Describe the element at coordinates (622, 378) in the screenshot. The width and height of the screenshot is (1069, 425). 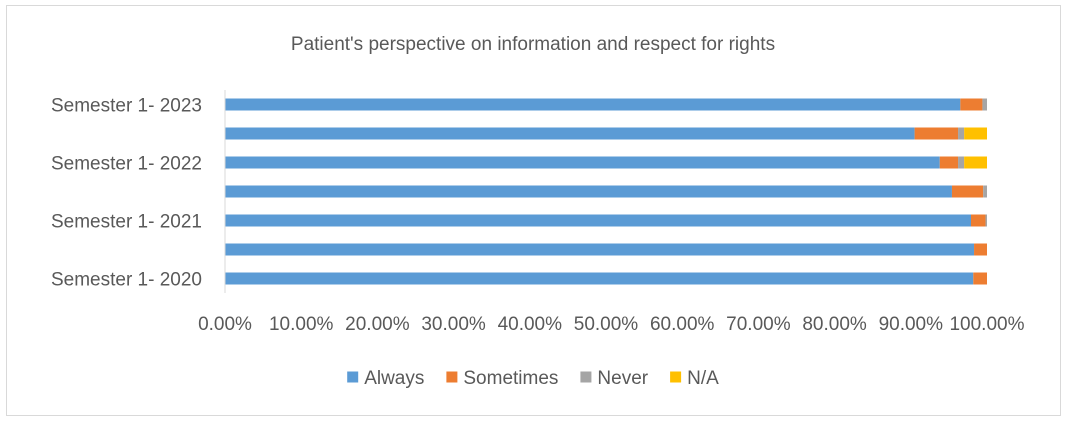
I see `legend-label: Never` at that location.